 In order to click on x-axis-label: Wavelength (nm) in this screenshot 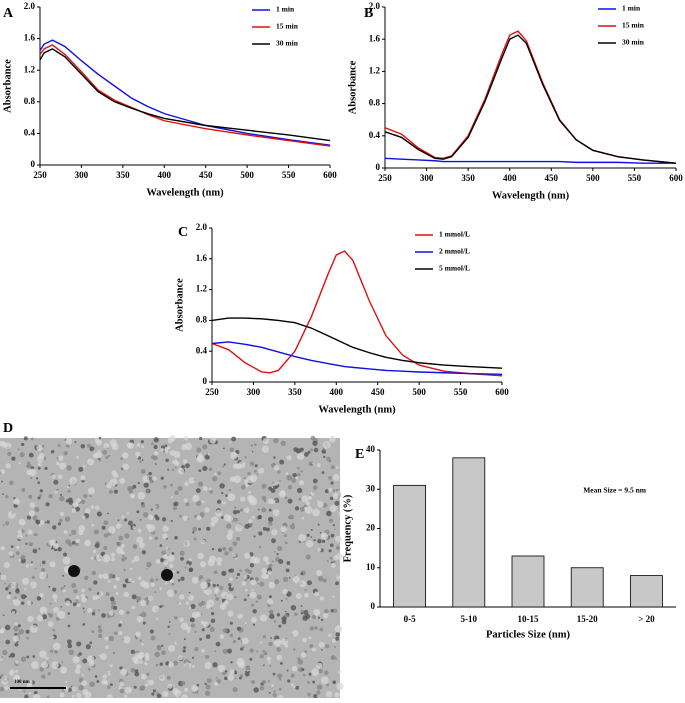, I will do `click(531, 195)`.